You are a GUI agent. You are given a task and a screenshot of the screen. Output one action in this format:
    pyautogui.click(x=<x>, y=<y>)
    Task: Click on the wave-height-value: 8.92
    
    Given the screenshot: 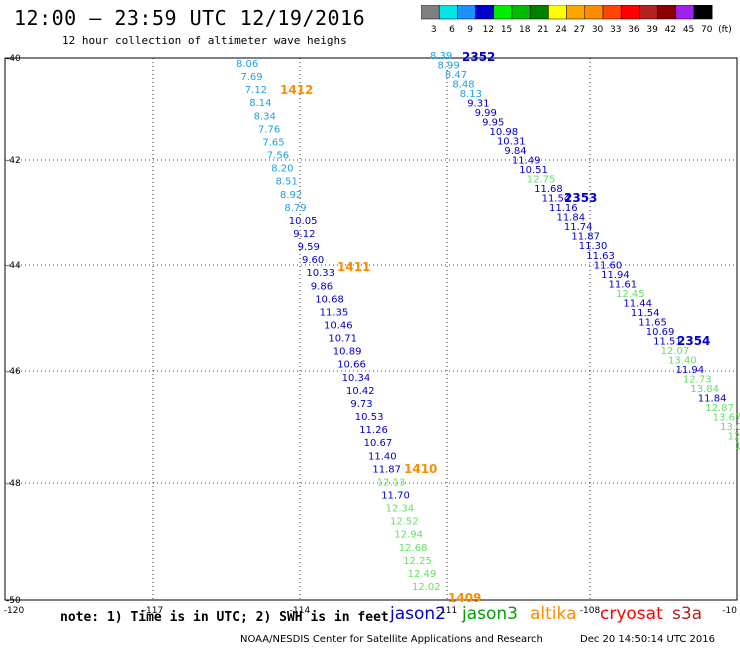 What is the action you would take?
    pyautogui.click(x=291, y=195)
    